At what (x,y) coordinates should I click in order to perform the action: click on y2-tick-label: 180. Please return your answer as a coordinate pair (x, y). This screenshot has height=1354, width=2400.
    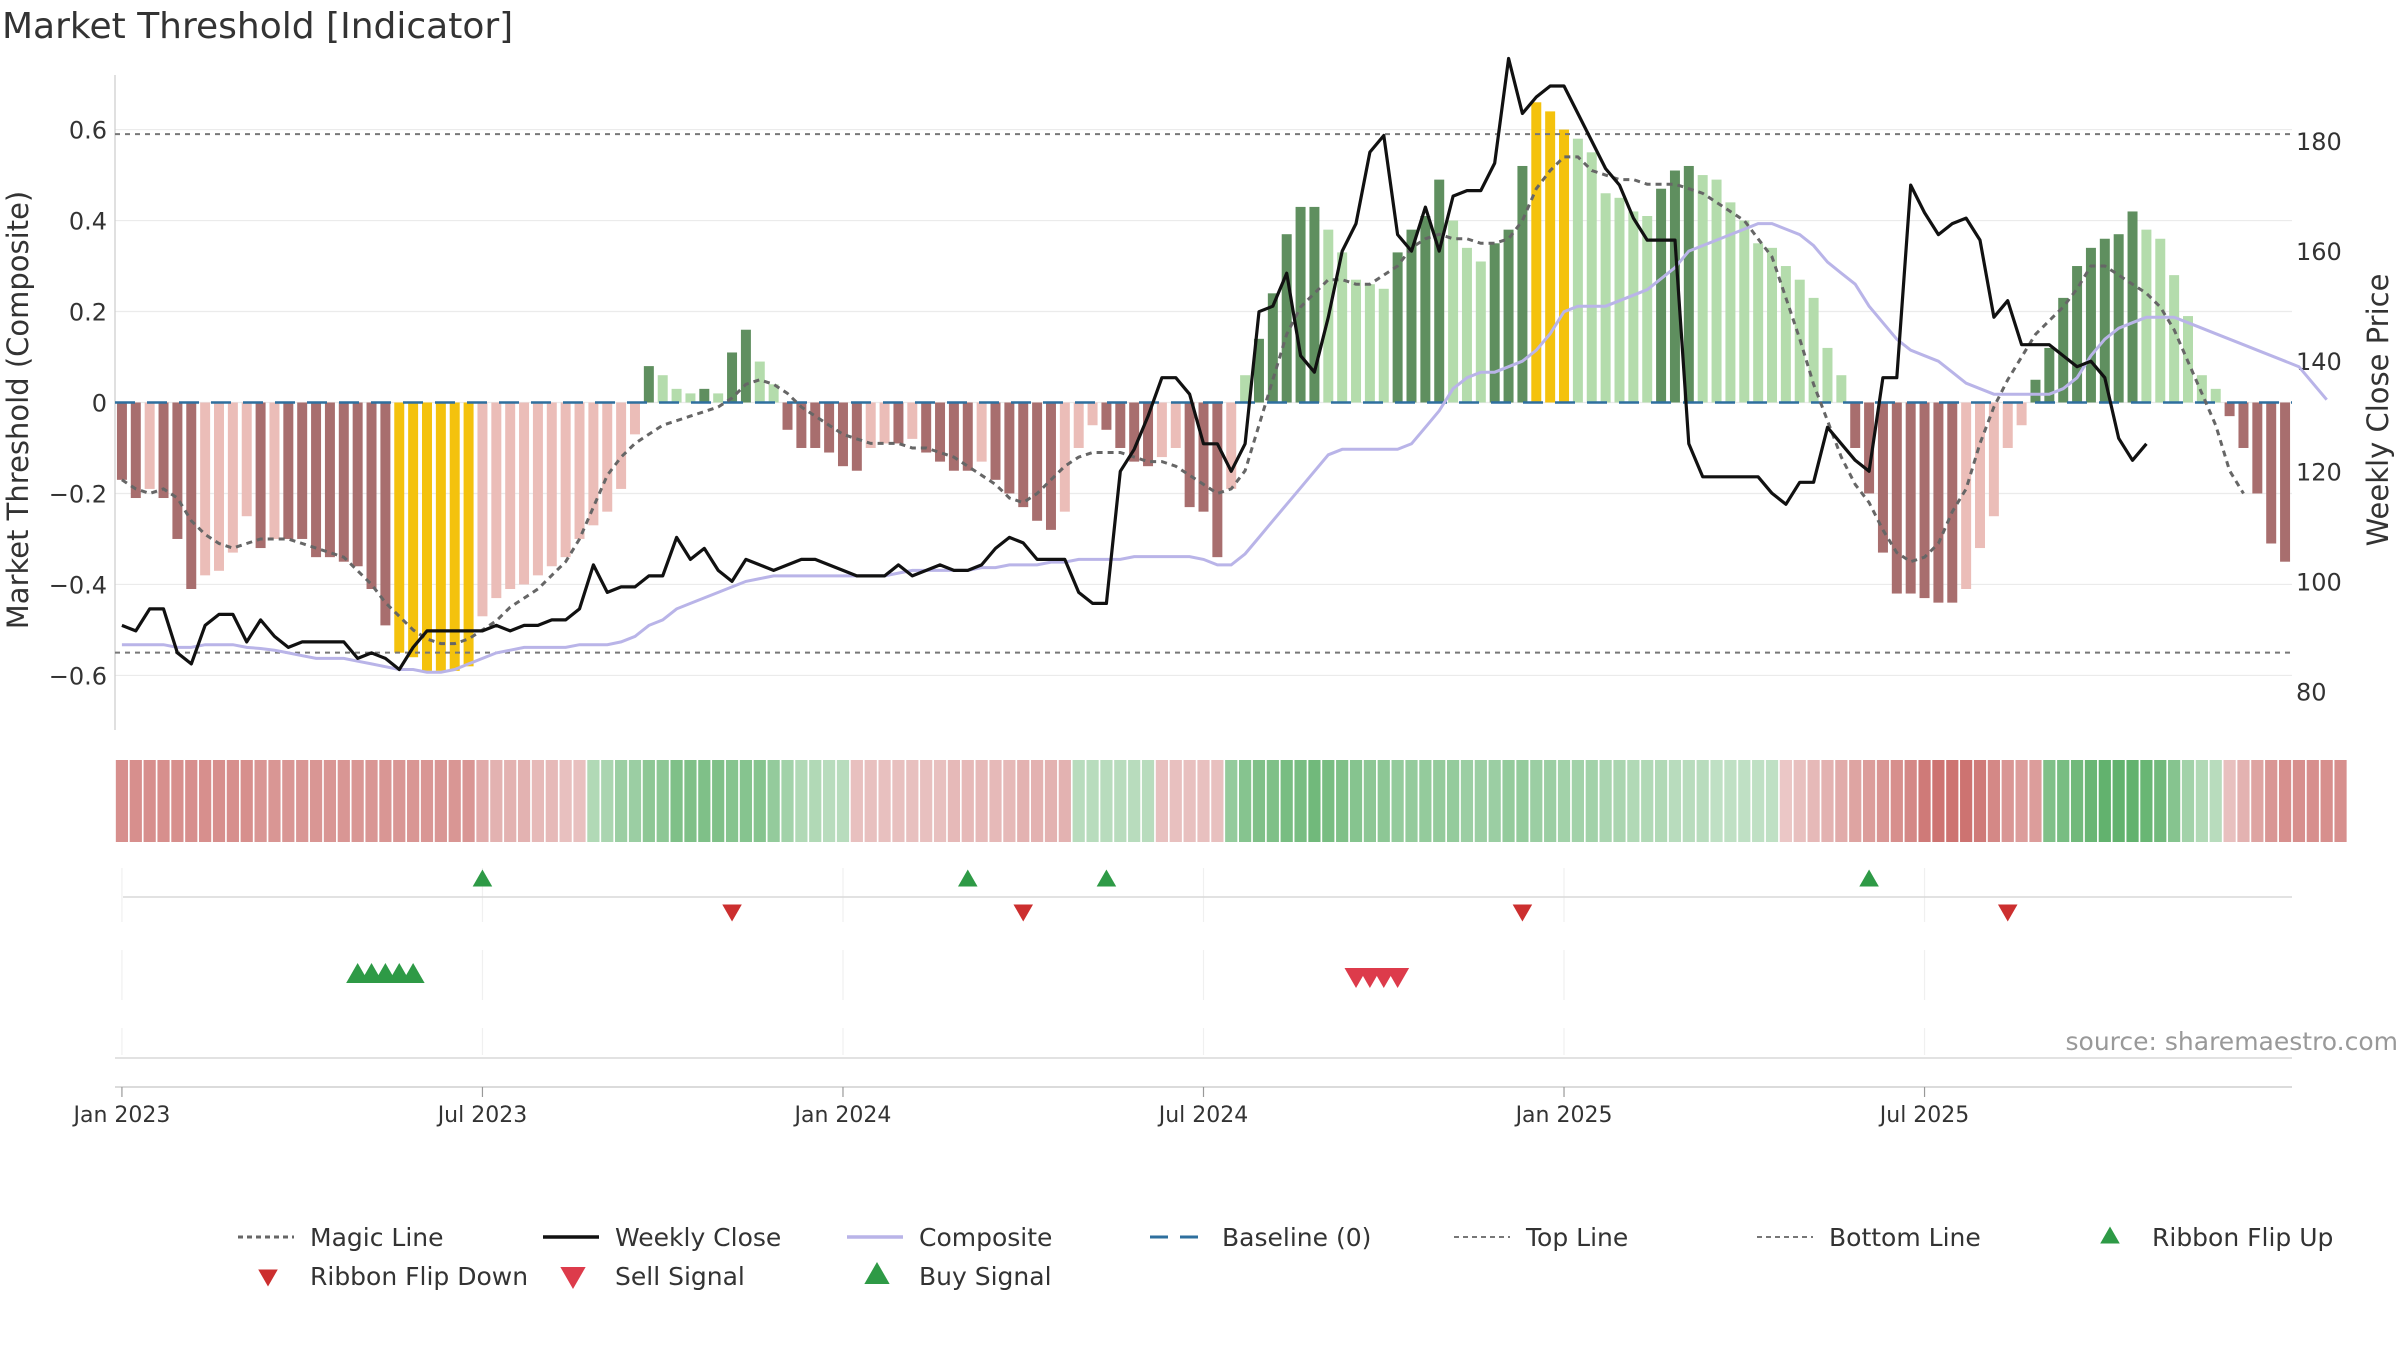
    Looking at the image, I should click on (2319, 142).